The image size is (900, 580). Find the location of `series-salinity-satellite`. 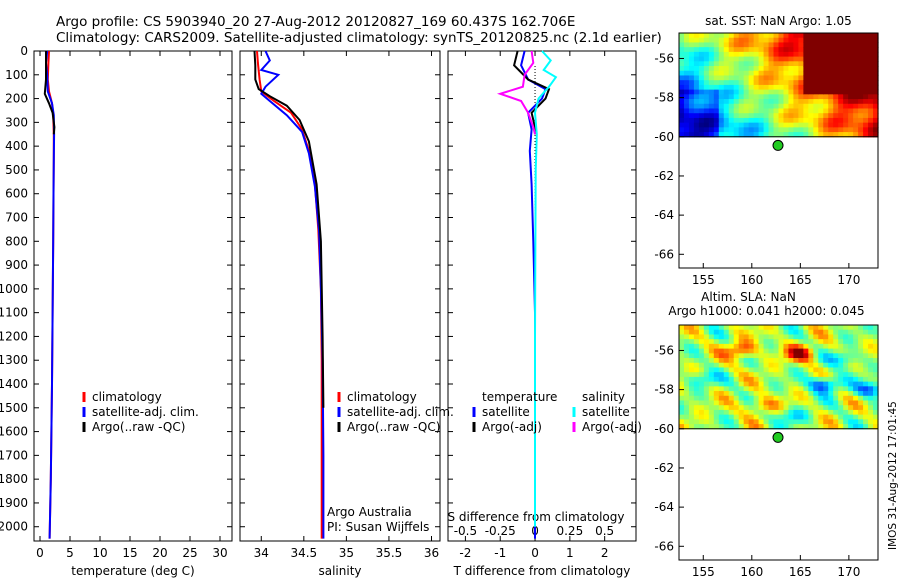

series-salinity-satellite is located at coordinates (545, 288).